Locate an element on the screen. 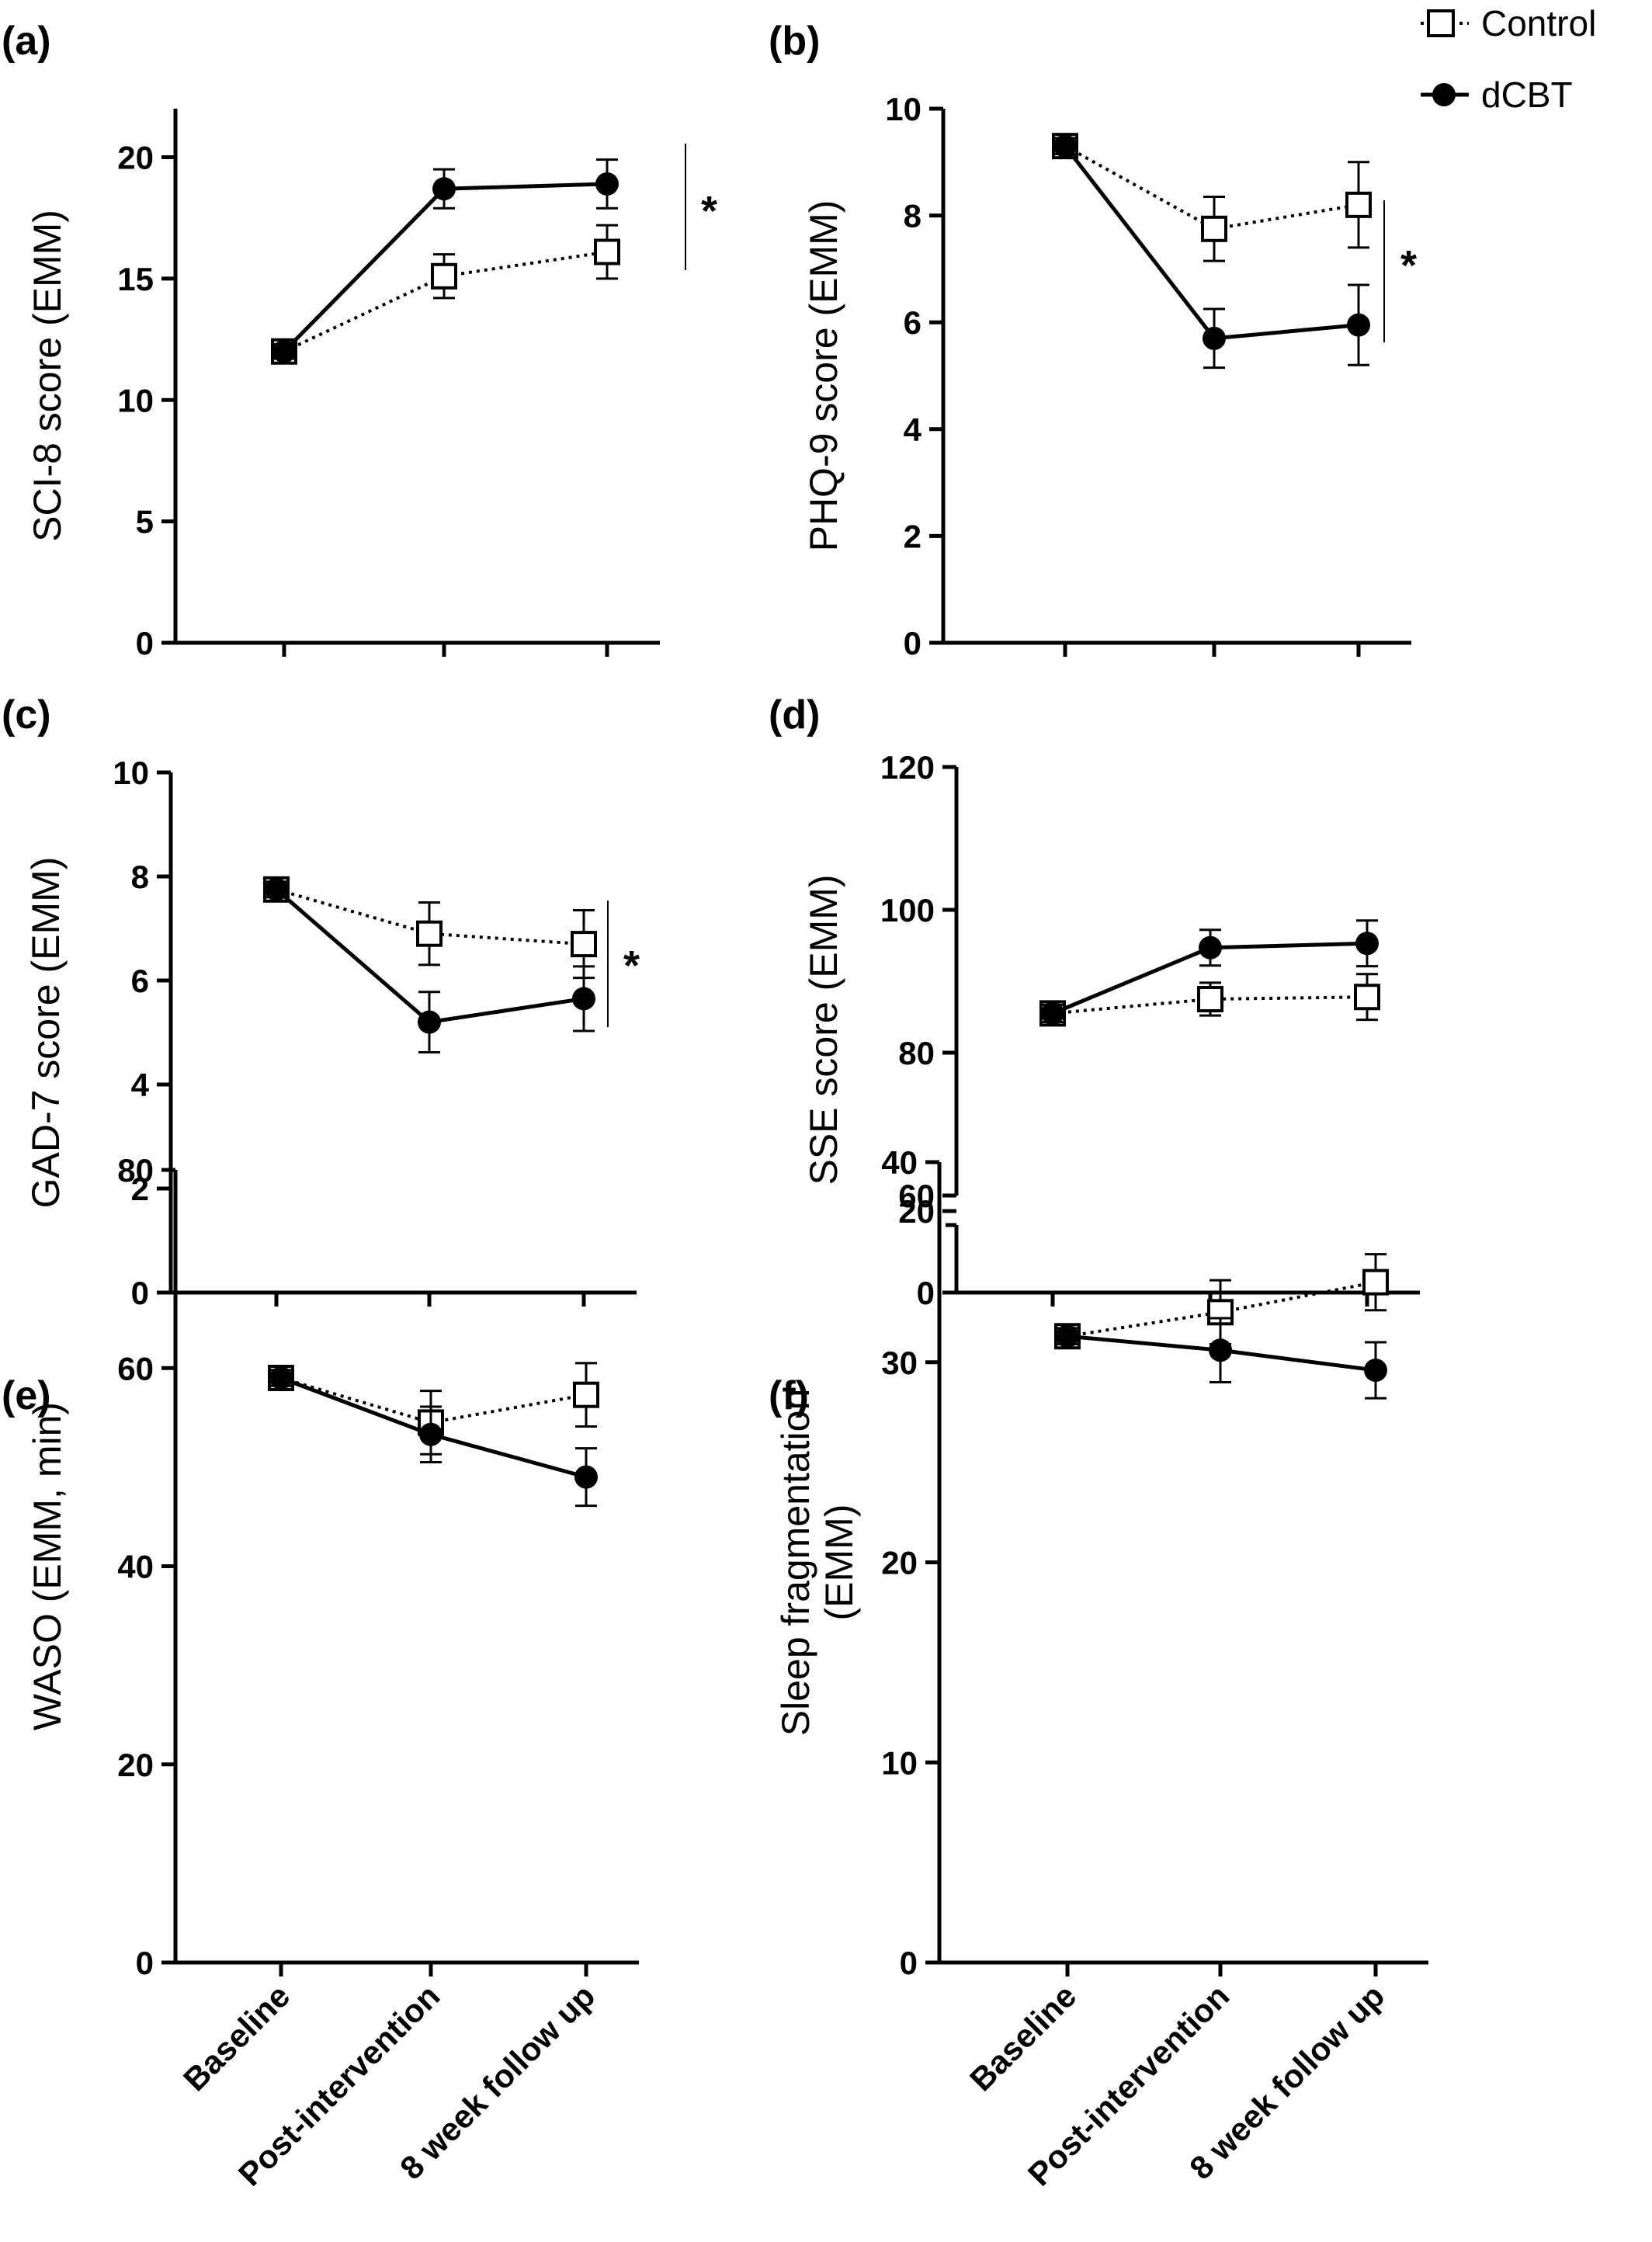 The image size is (1652, 2242). y-axis-label: GAD-7 score (EMM) is located at coordinates (46, 1033).